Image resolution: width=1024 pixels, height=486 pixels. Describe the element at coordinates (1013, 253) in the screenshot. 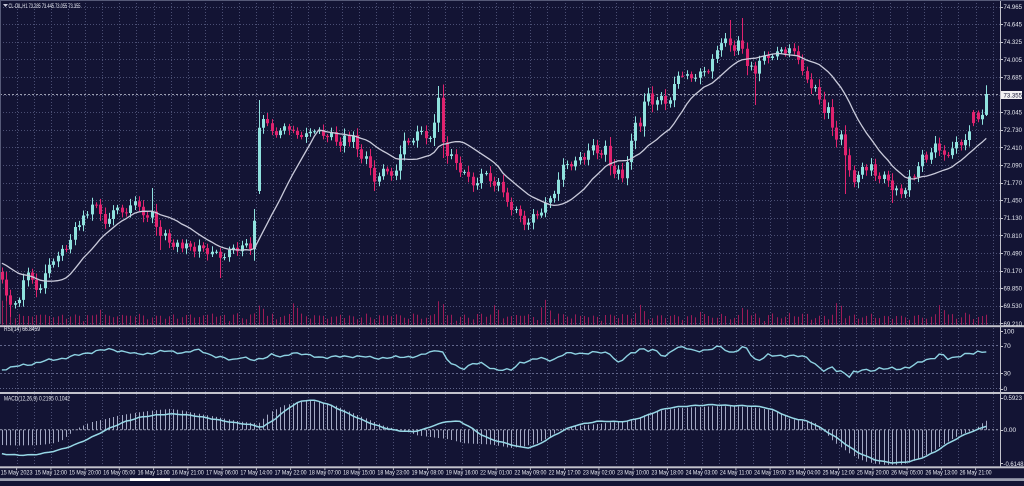

I see `svg-text: 70.490` at that location.